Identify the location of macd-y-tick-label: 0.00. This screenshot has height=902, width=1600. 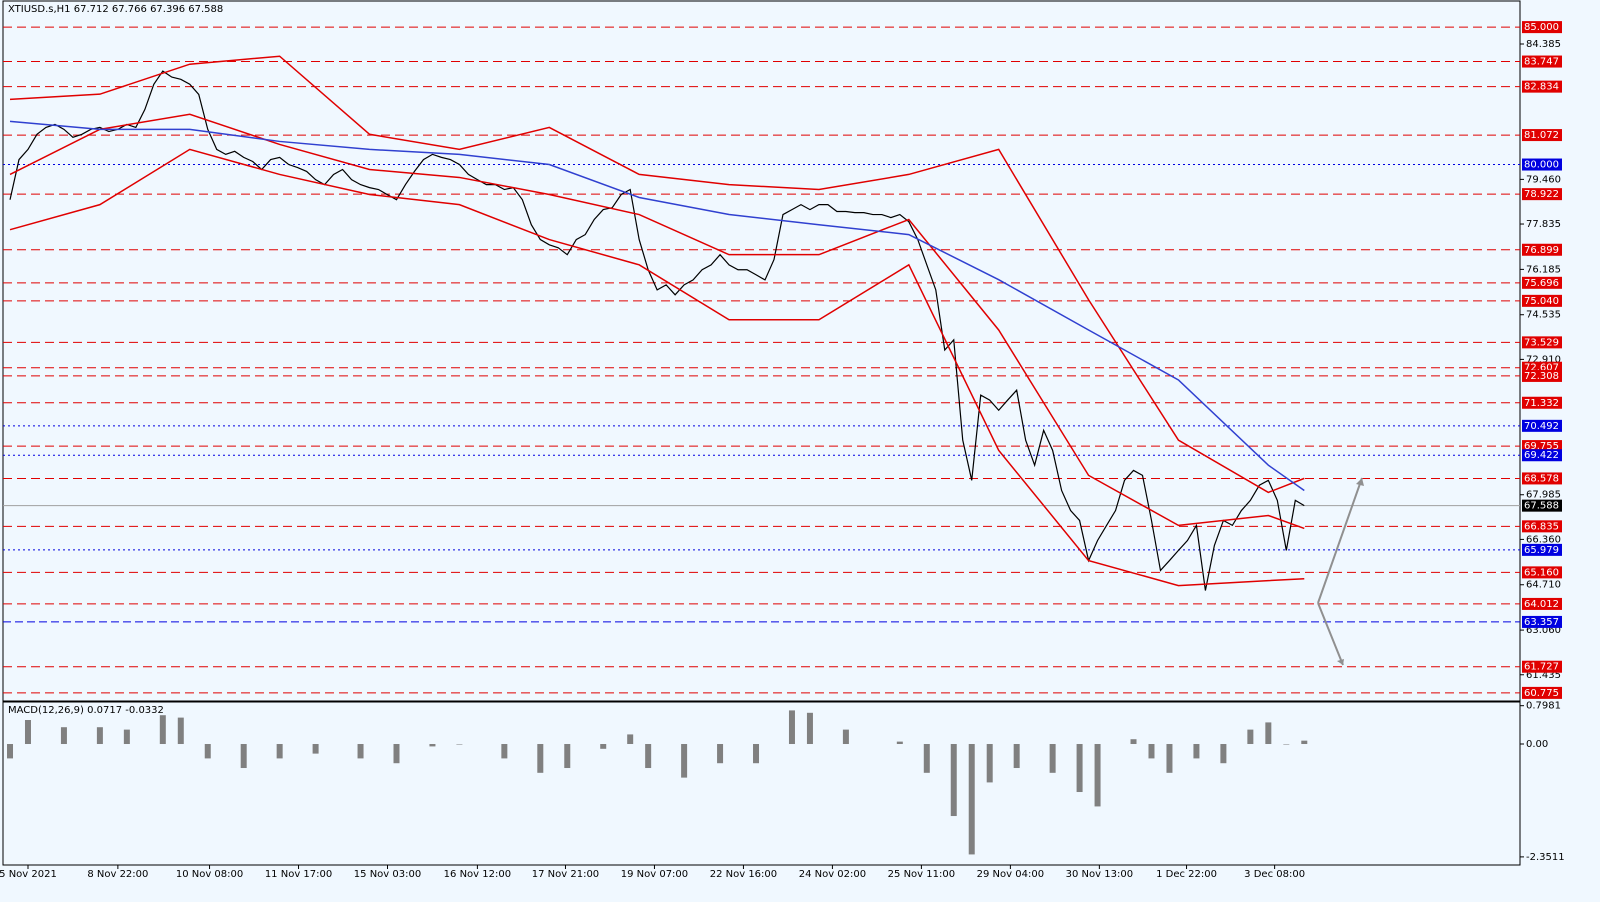
(1537, 744).